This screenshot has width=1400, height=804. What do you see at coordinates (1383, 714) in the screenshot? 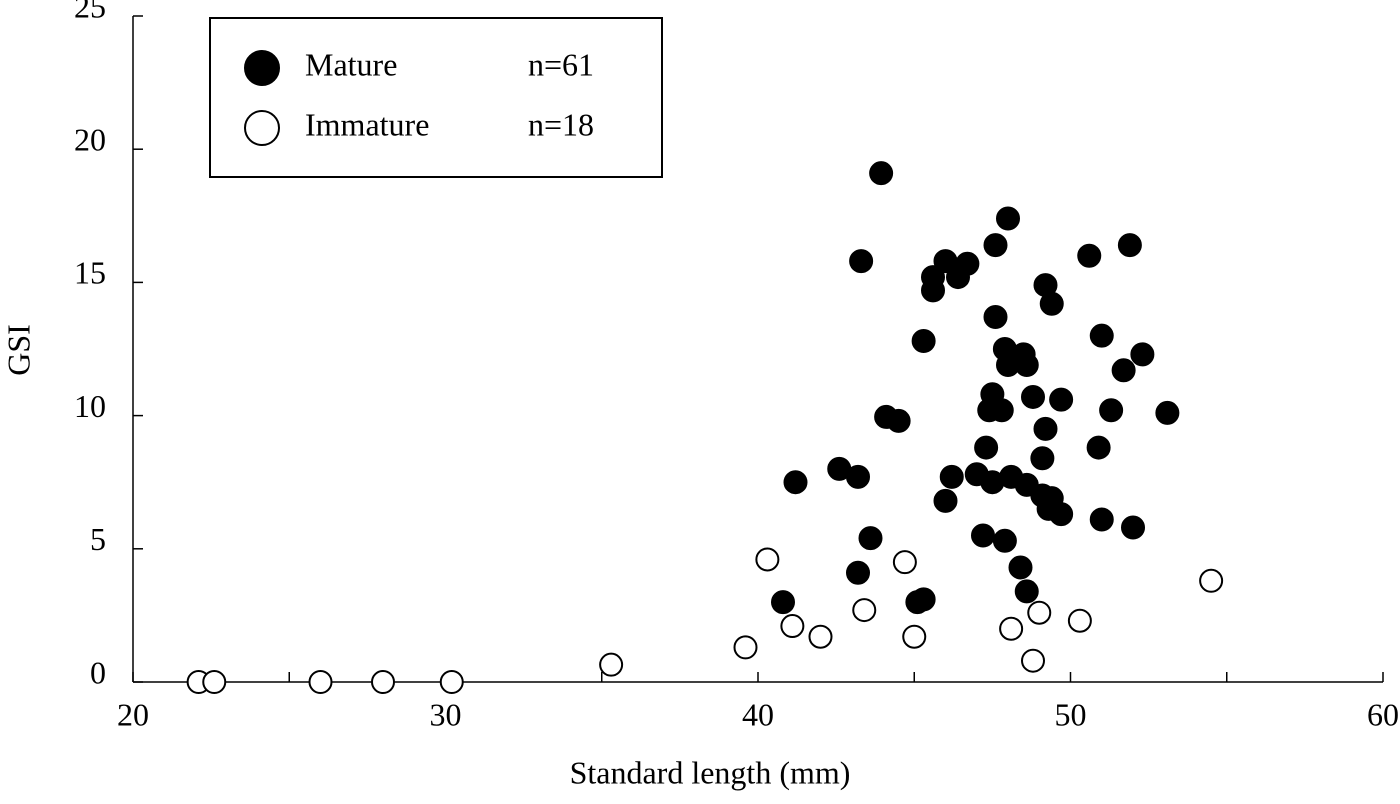
I see `x-tick-label: 60` at bounding box center [1383, 714].